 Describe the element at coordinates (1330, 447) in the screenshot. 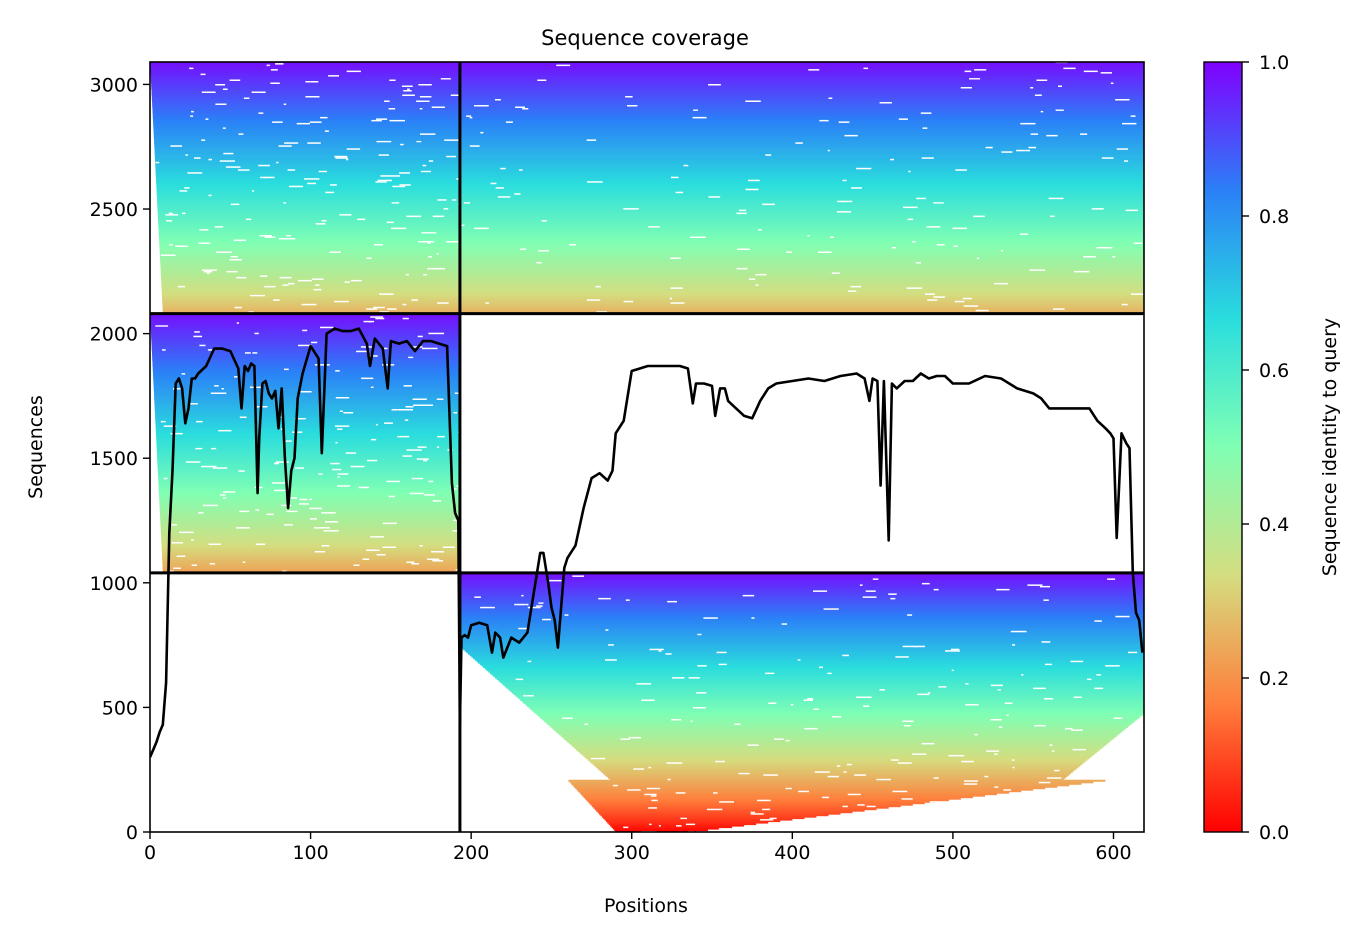

I see `colorbar-label: Sequence identity to query` at that location.